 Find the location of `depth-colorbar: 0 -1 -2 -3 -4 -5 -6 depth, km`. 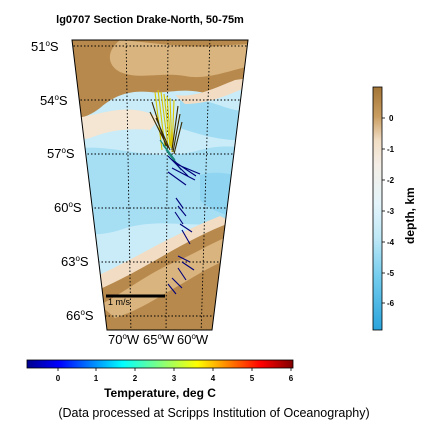

depth-colorbar: 0 -1 -2 -3 -4 -5 -6 depth, km is located at coordinates (394, 208).